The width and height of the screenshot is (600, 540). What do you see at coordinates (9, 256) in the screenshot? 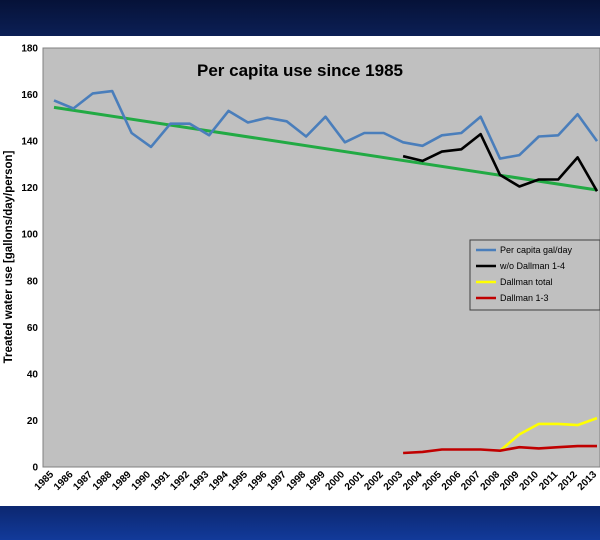
I see `y-axis-label: Treated water use [gallons/day/person]` at bounding box center [9, 256].